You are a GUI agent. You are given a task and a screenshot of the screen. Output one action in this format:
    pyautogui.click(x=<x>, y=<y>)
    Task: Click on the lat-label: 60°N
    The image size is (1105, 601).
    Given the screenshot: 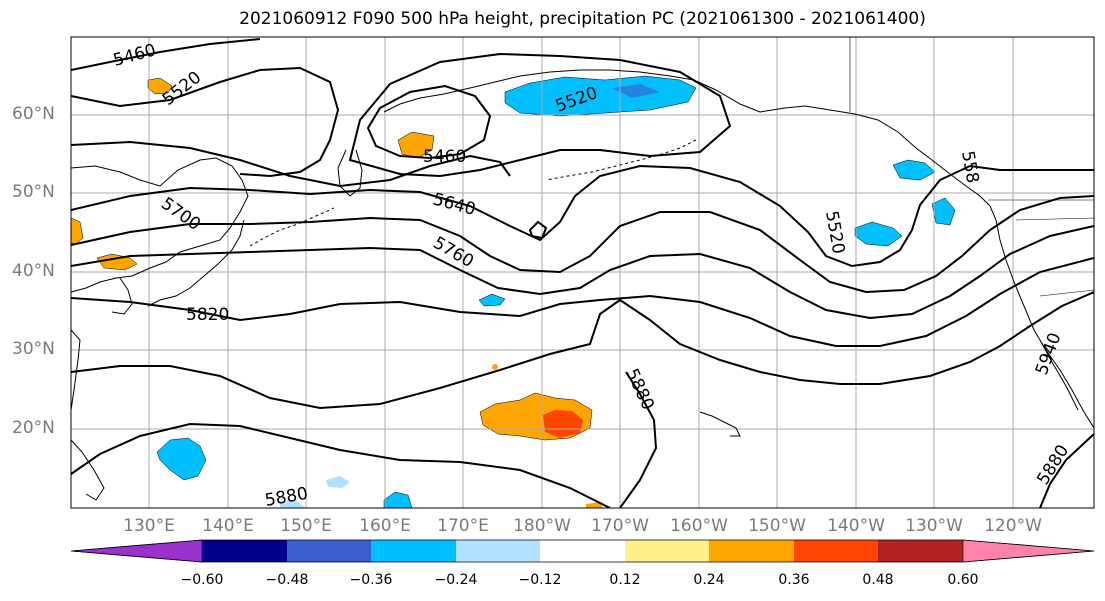 What is the action you would take?
    pyautogui.click(x=33, y=114)
    